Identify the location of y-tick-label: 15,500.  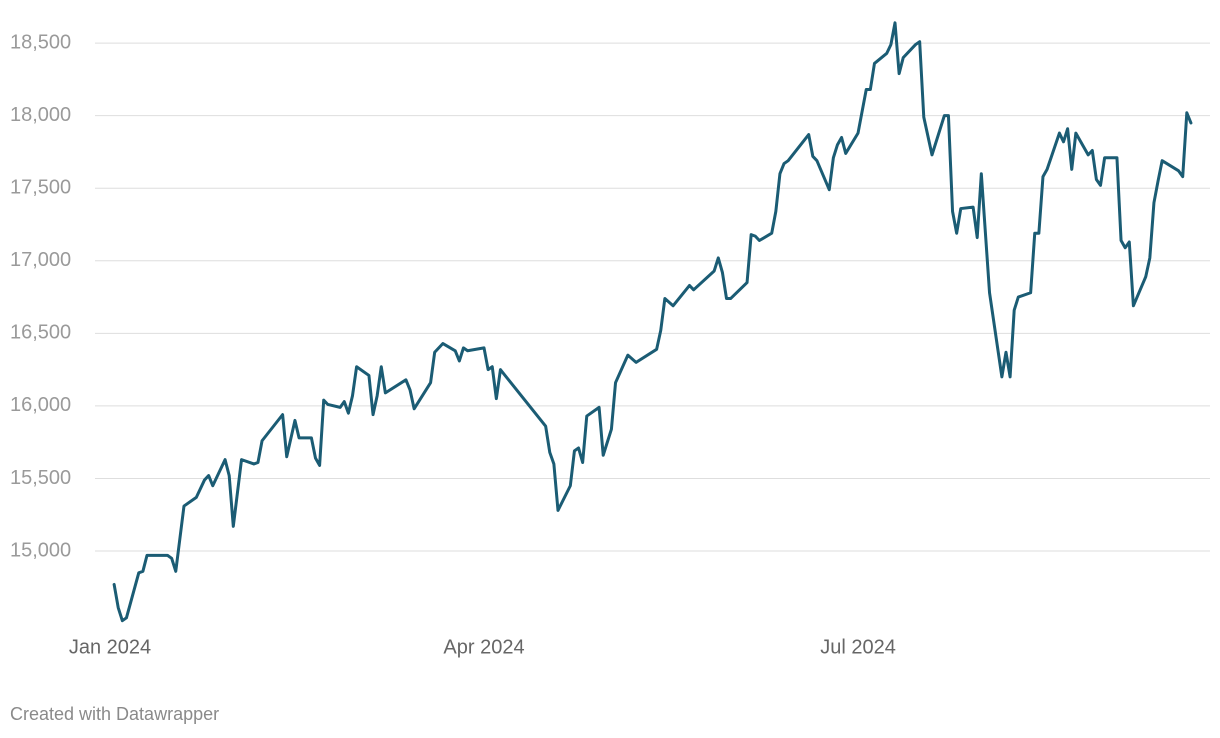
(40, 478).